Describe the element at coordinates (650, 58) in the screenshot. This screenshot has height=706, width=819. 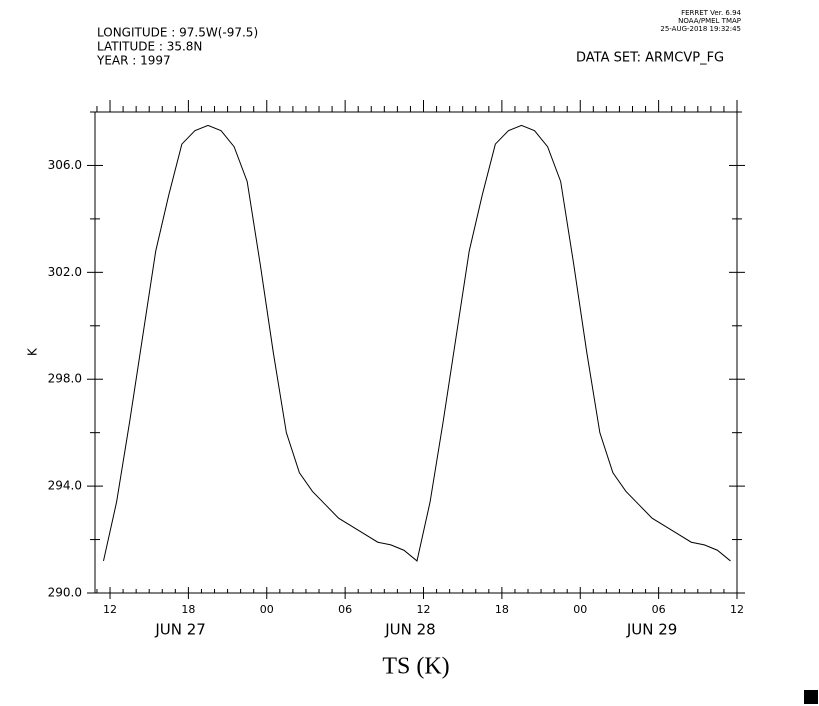
I see `dataset: DATA SET: ARMCVP_FG` at that location.